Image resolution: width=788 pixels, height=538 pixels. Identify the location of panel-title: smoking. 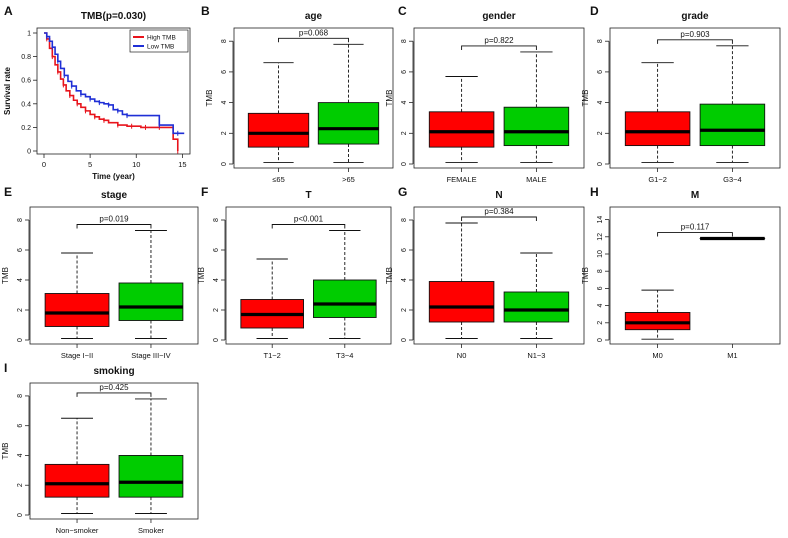
(113, 371).